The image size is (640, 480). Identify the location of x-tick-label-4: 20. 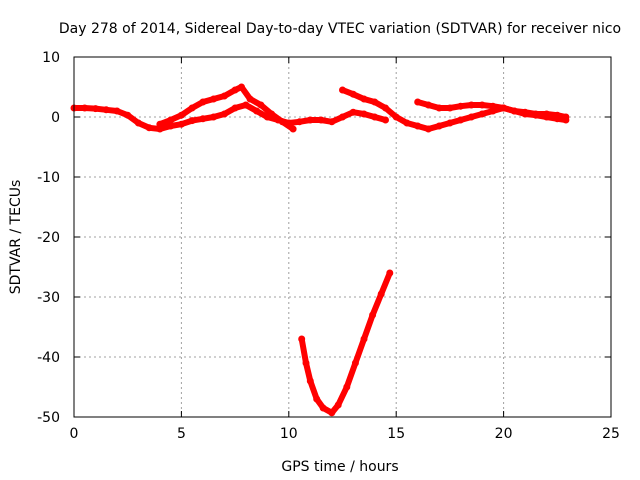
(504, 434).